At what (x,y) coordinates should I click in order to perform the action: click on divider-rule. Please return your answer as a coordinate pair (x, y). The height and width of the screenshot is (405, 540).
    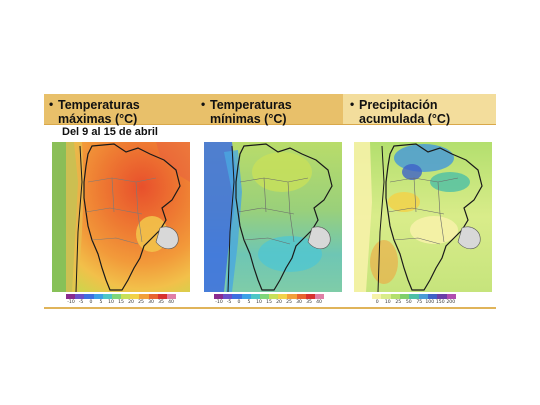
    Looking at the image, I should click on (270, 124).